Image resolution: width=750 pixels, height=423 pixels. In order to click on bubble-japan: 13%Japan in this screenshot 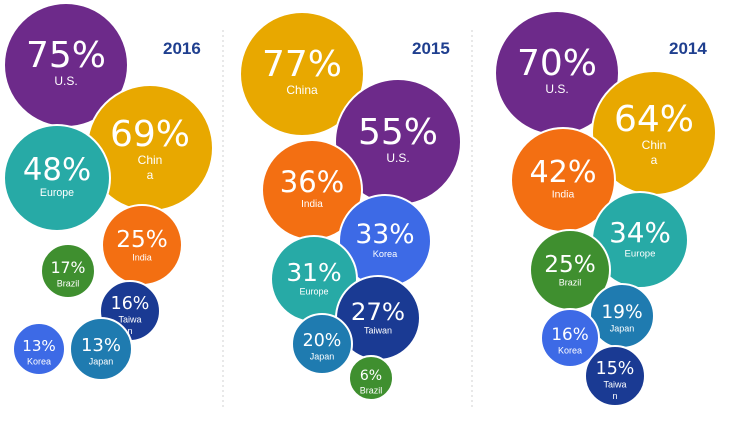, I will do `click(101, 349)`.